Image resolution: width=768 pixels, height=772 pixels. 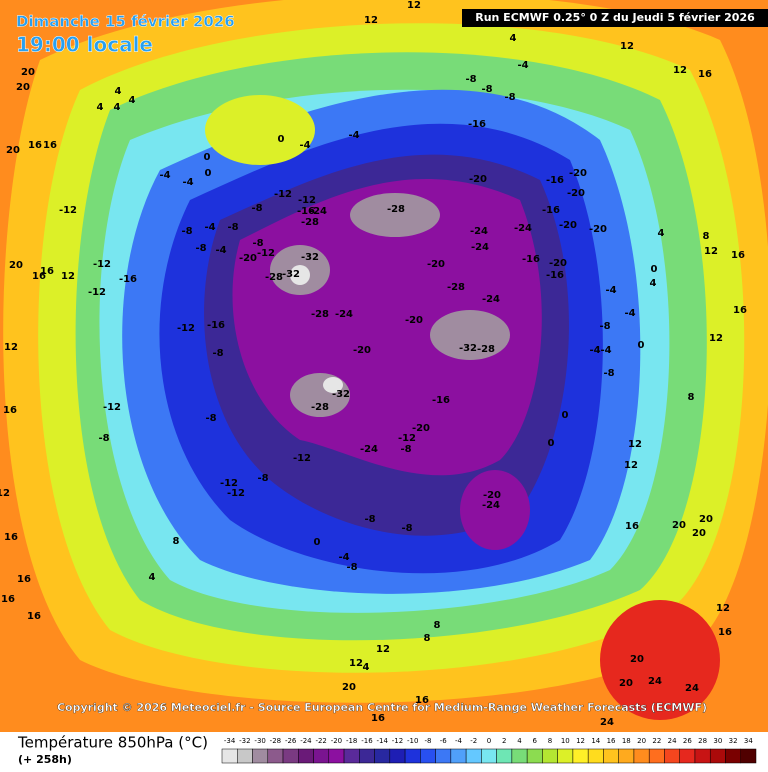 What do you see at coordinates (550, 741) in the screenshot?
I see `scale-label: 8` at bounding box center [550, 741].